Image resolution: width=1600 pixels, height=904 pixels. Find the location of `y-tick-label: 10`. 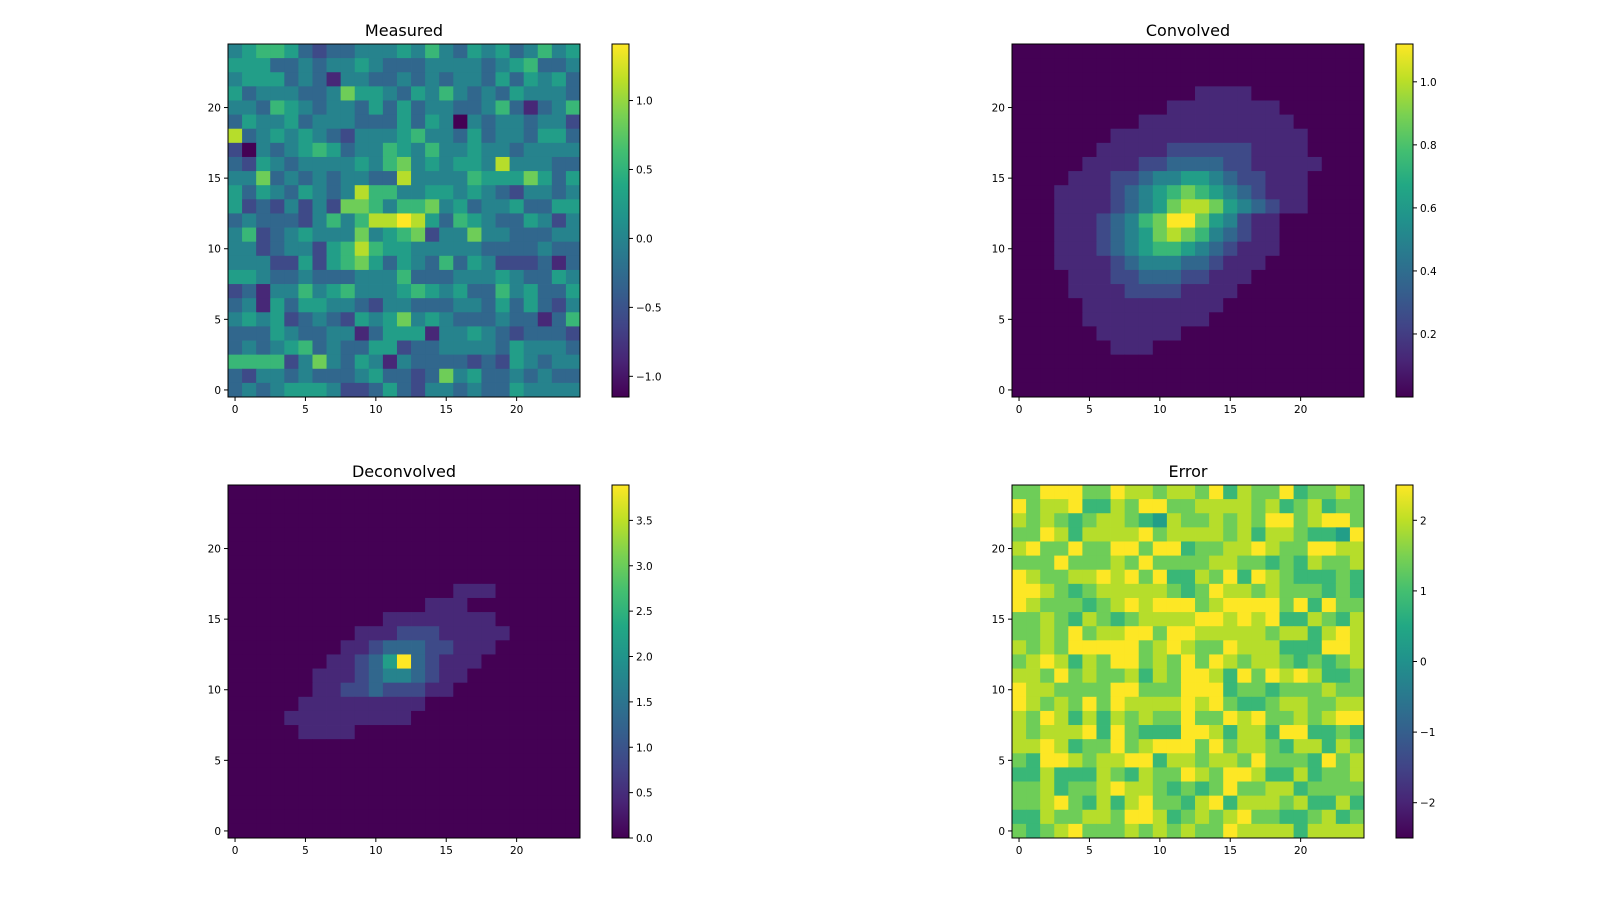

y-tick-label: 10 is located at coordinates (998, 691).